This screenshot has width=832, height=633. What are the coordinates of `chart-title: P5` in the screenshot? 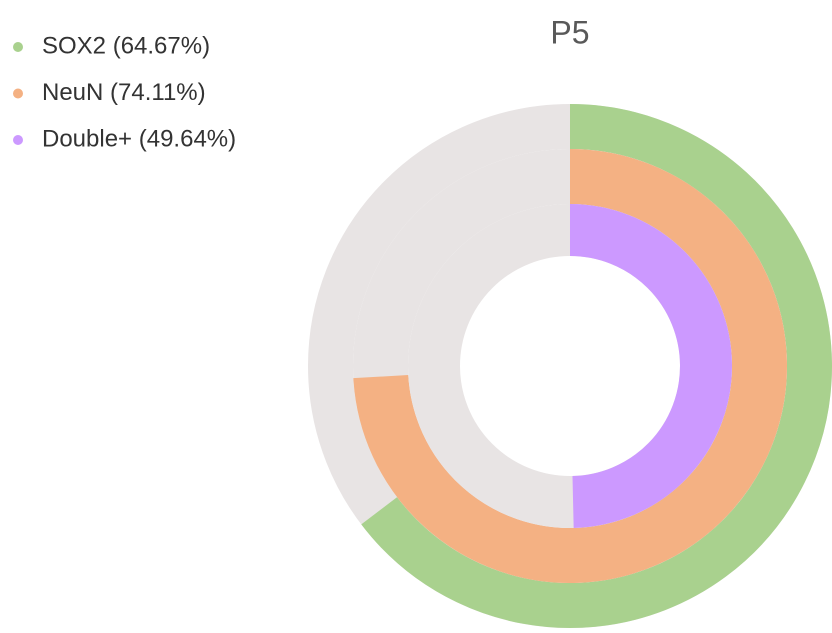 It's located at (569, 32).